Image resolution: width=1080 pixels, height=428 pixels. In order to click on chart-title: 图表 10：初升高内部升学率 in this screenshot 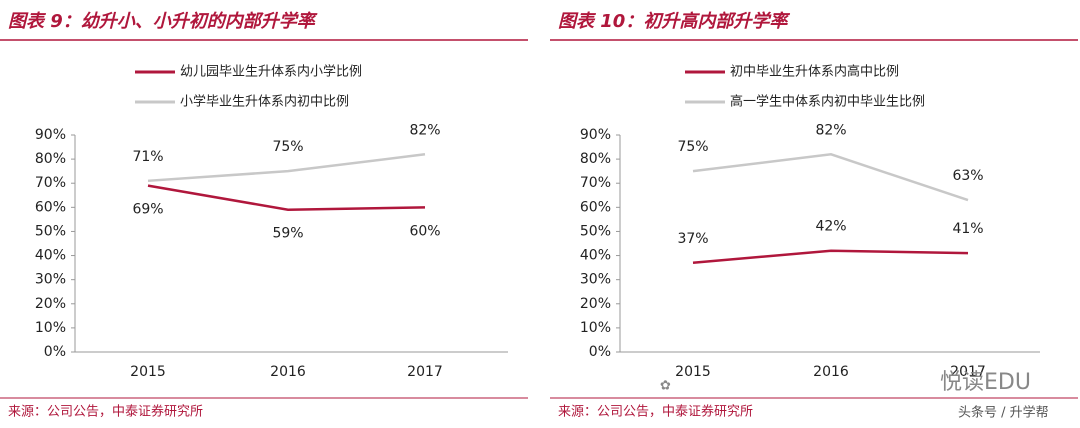, I will do `click(674, 21)`.